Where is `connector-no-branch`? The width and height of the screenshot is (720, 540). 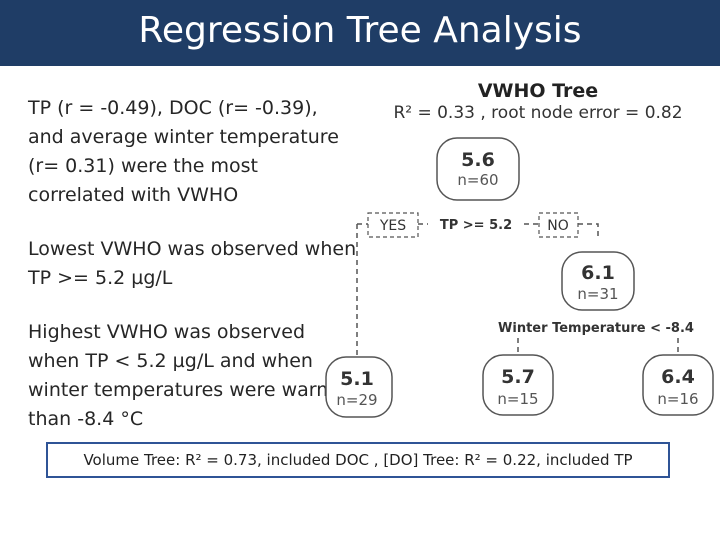
connector-no-branch is located at coordinates (588, 229).